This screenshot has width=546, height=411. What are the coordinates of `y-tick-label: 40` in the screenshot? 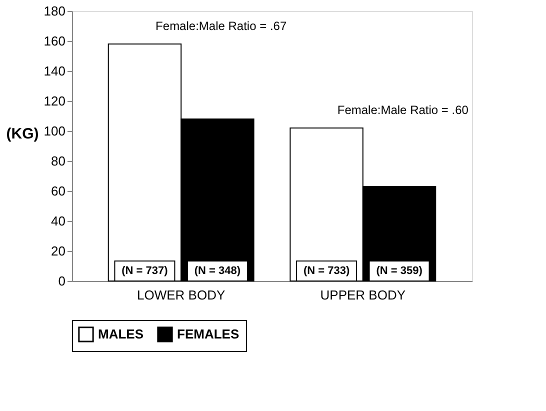 It's located at (58, 221).